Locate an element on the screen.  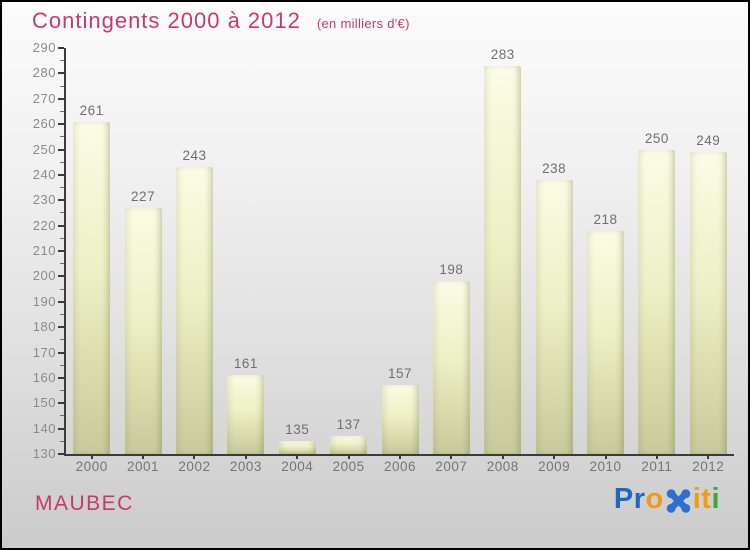
y-axis-tick-label: 250 is located at coordinates (44, 149).